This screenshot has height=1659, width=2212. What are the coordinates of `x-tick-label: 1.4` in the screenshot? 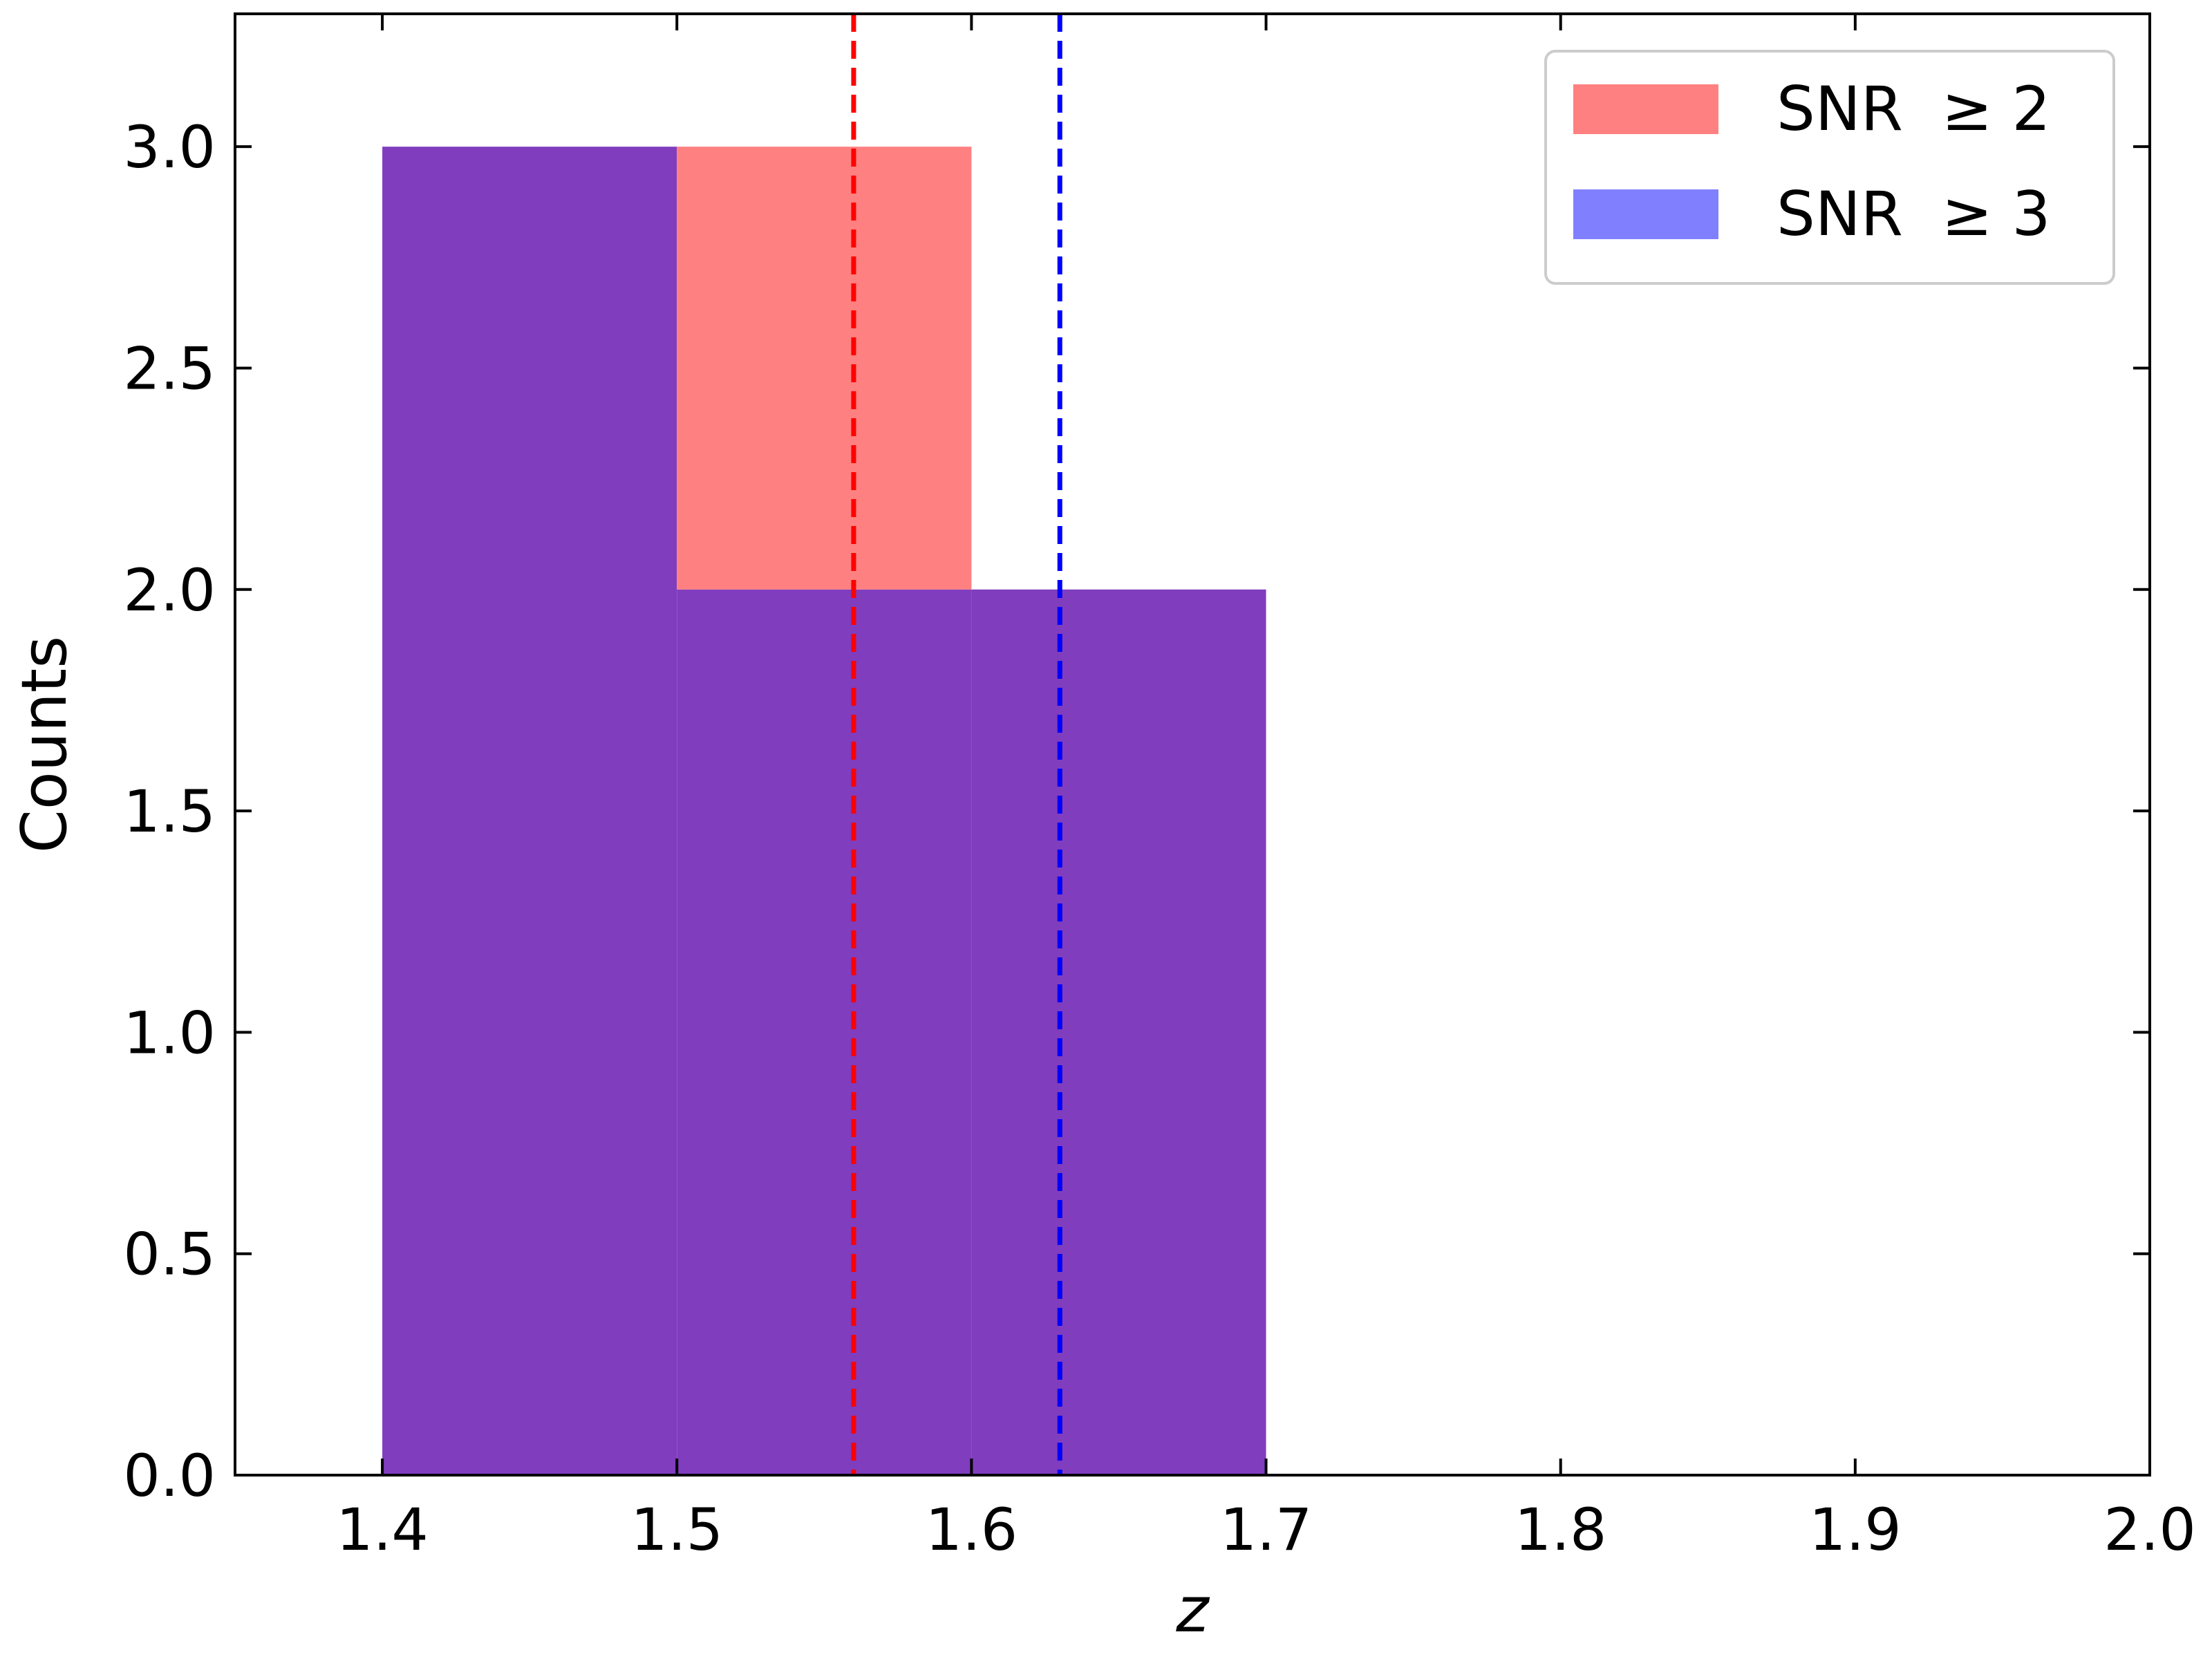 It's located at (383, 1530).